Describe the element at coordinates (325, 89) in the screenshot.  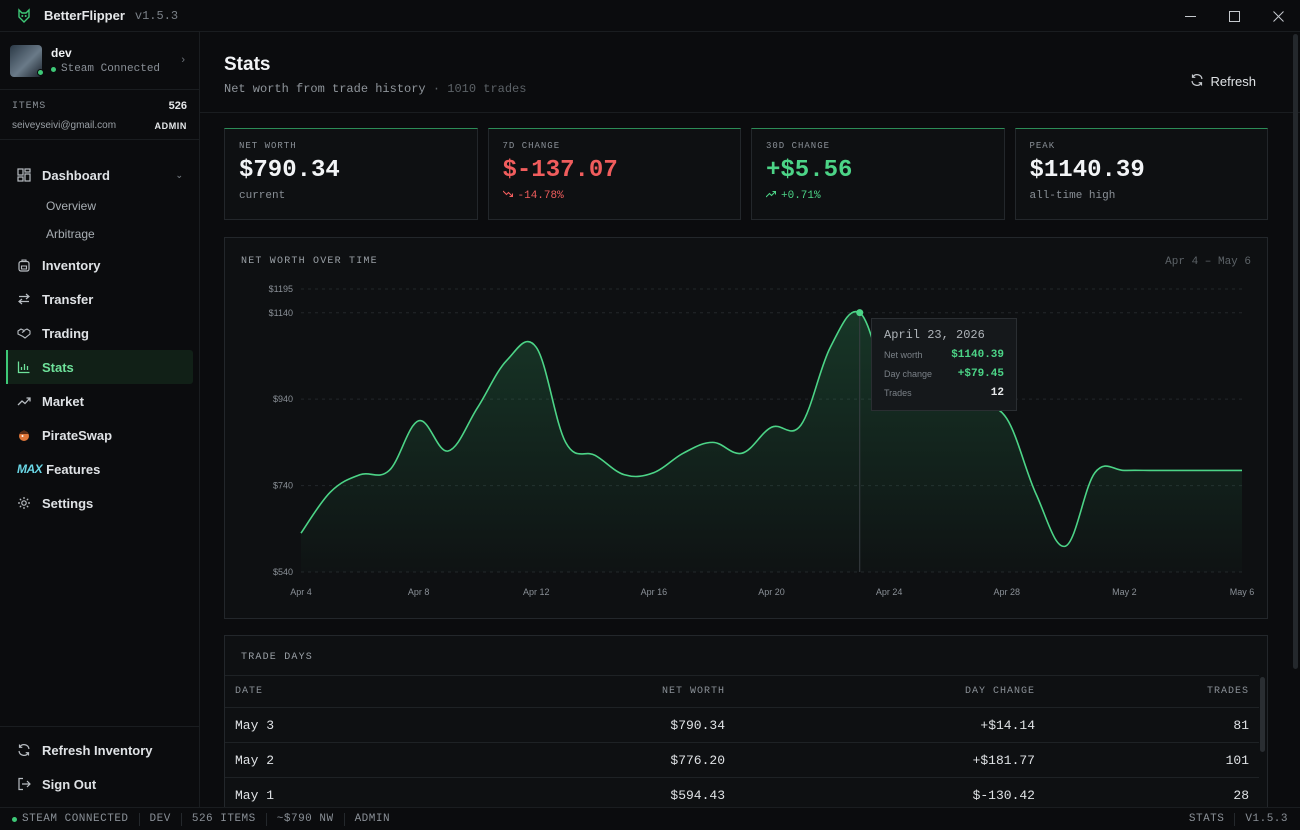
I see `page-subtitle: Net worth from trade history` at that location.